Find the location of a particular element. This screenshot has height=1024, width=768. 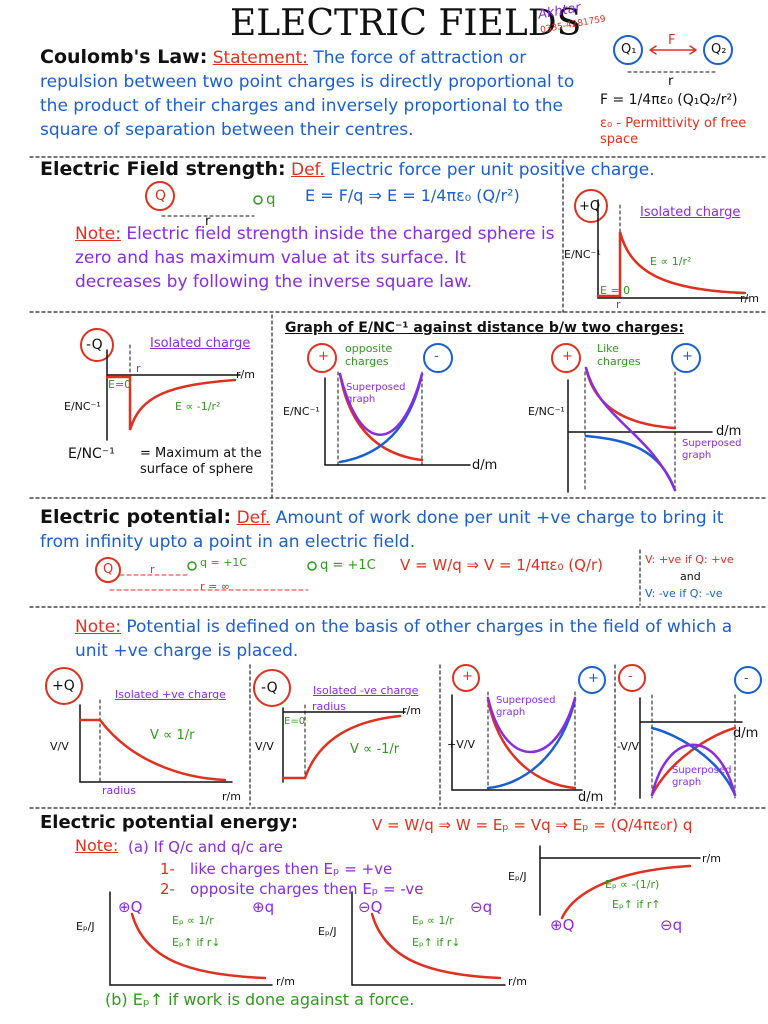

relation: Eₚ ∝ 1/r is located at coordinates (433, 920).